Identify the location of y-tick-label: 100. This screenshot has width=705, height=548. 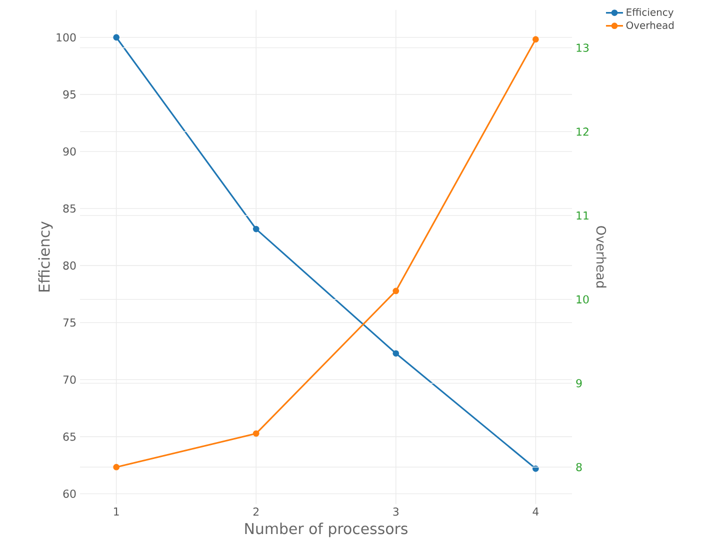
(66, 37).